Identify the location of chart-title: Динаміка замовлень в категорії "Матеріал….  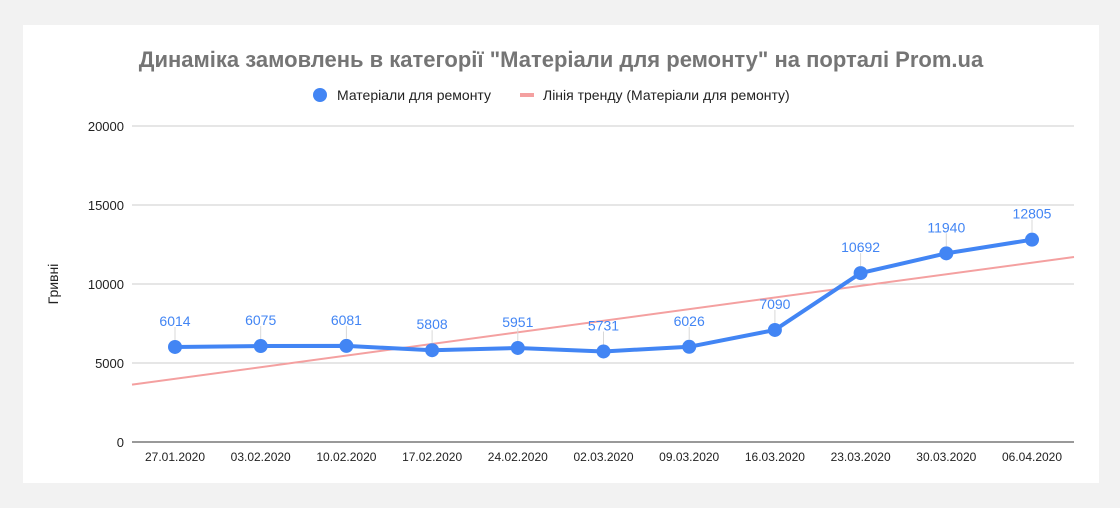
(561, 59).